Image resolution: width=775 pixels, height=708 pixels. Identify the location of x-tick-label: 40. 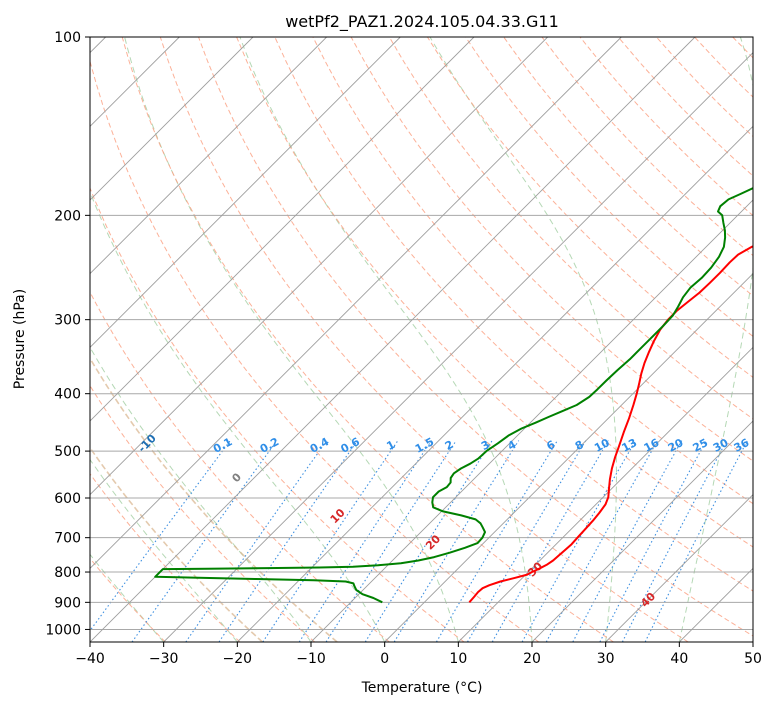
(679, 659).